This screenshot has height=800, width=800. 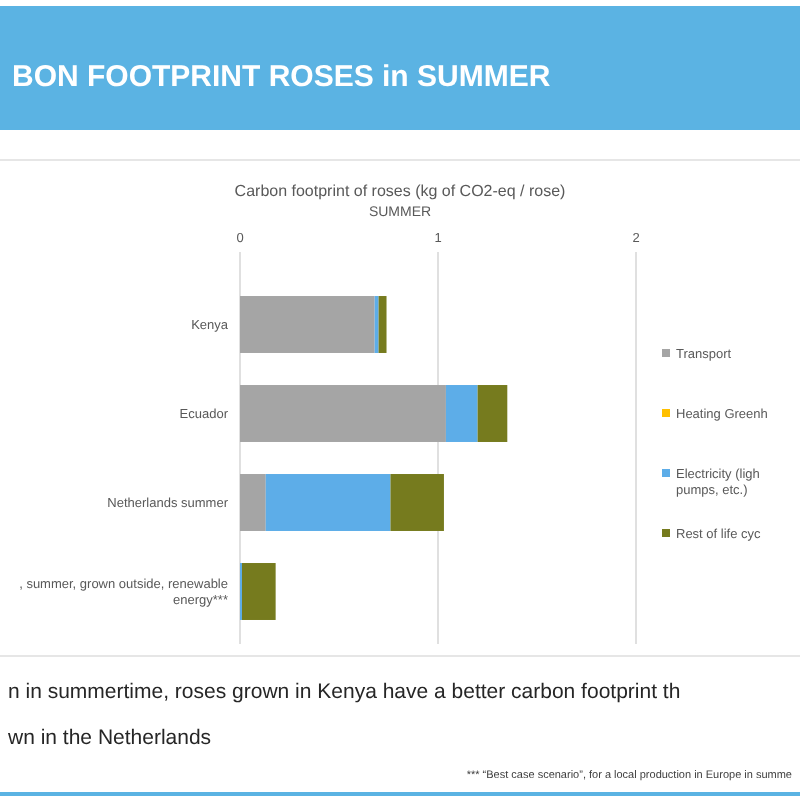 I want to click on text: BON FOOTPRINT ROSES in SUMMER, so click(x=281, y=77).